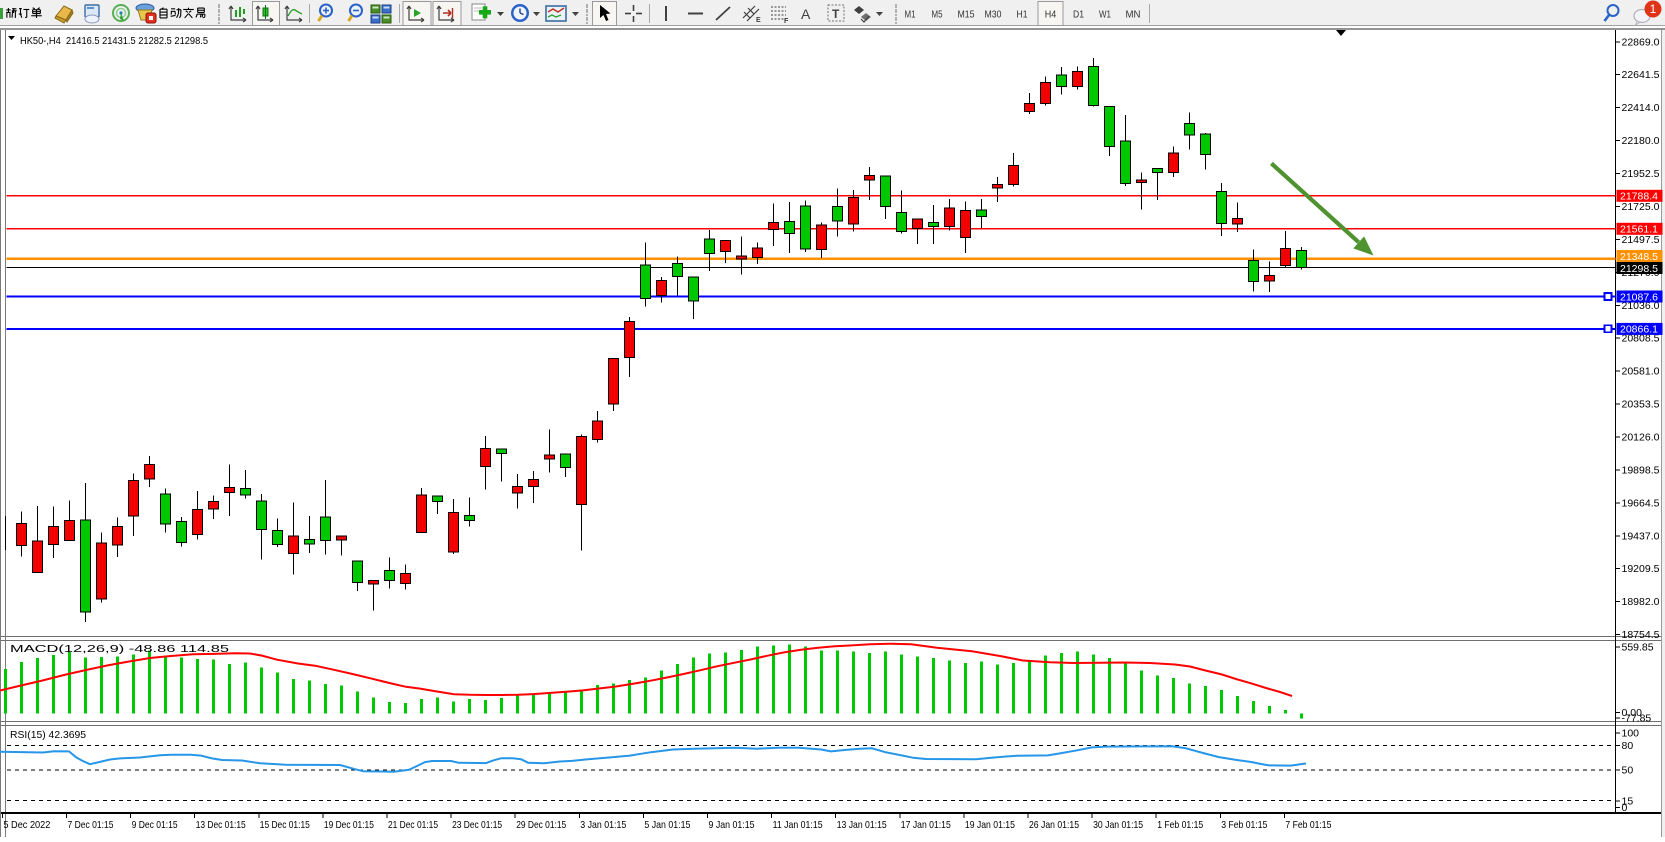  What do you see at coordinates (119, 649) in the screenshot?
I see `svg-text: MACD(12,26,9) -48.86 114.85` at bounding box center [119, 649].